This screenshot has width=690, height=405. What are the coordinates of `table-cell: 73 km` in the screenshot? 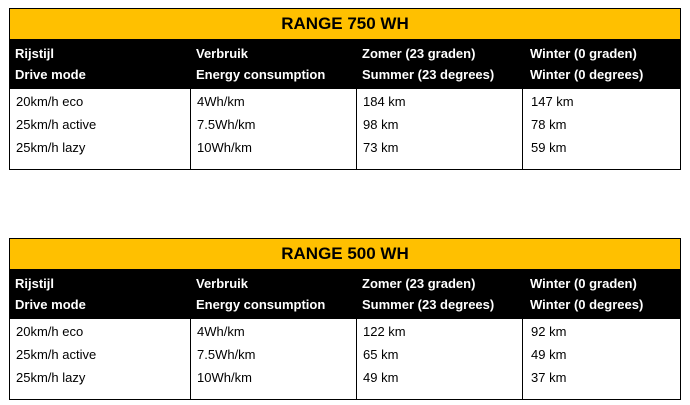 It's located at (381, 147).